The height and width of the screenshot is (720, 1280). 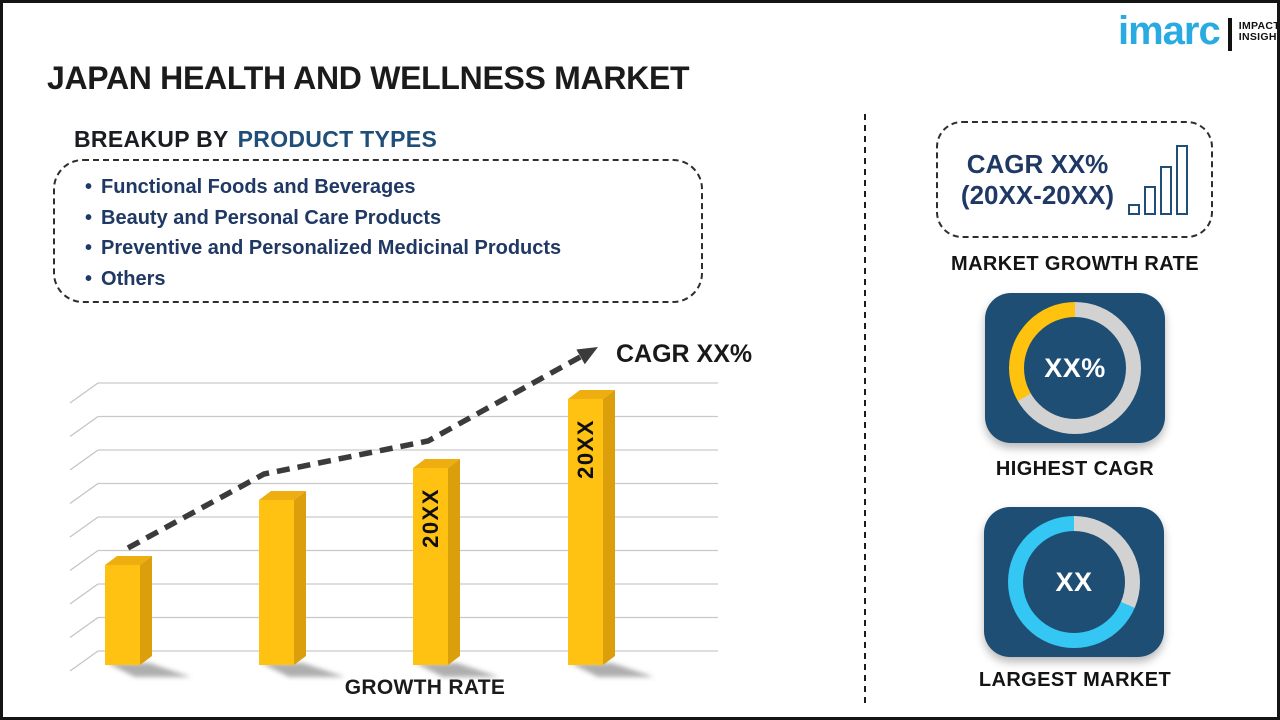 What do you see at coordinates (865, 409) in the screenshot?
I see `section-divider` at bounding box center [865, 409].